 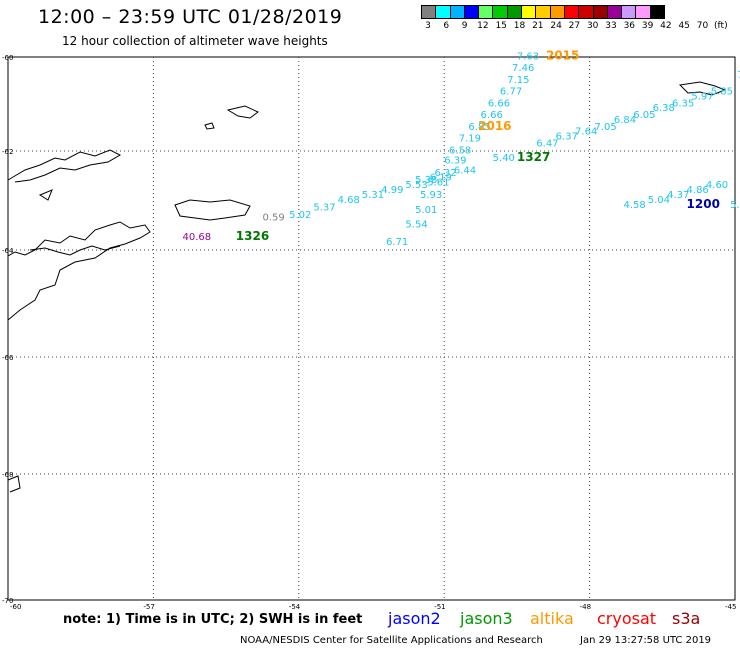 What do you see at coordinates (552, 618) in the screenshot?
I see `legend-altika: altika` at bounding box center [552, 618].